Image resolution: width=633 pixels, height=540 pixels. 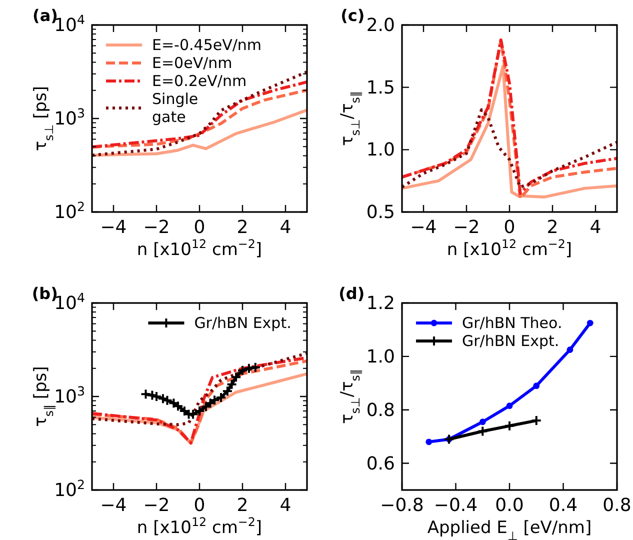 I want to click on y-tick-label: 1.2, so click(x=380, y=303).